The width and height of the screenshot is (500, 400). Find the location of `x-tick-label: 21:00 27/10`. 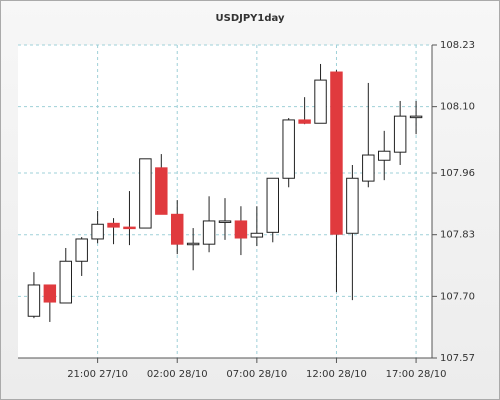

x-tick-label: 21:00 27/10 is located at coordinates (97, 374).